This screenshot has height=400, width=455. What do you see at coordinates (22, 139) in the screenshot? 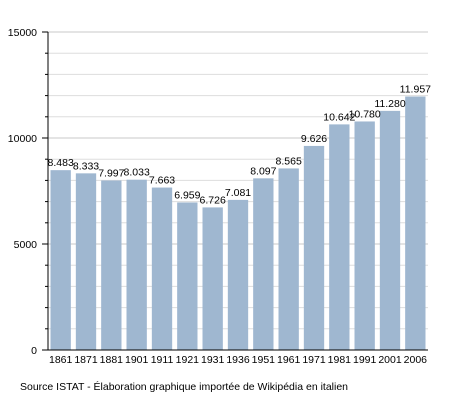
I see `y-tick-label: 10000` at bounding box center [22, 139].